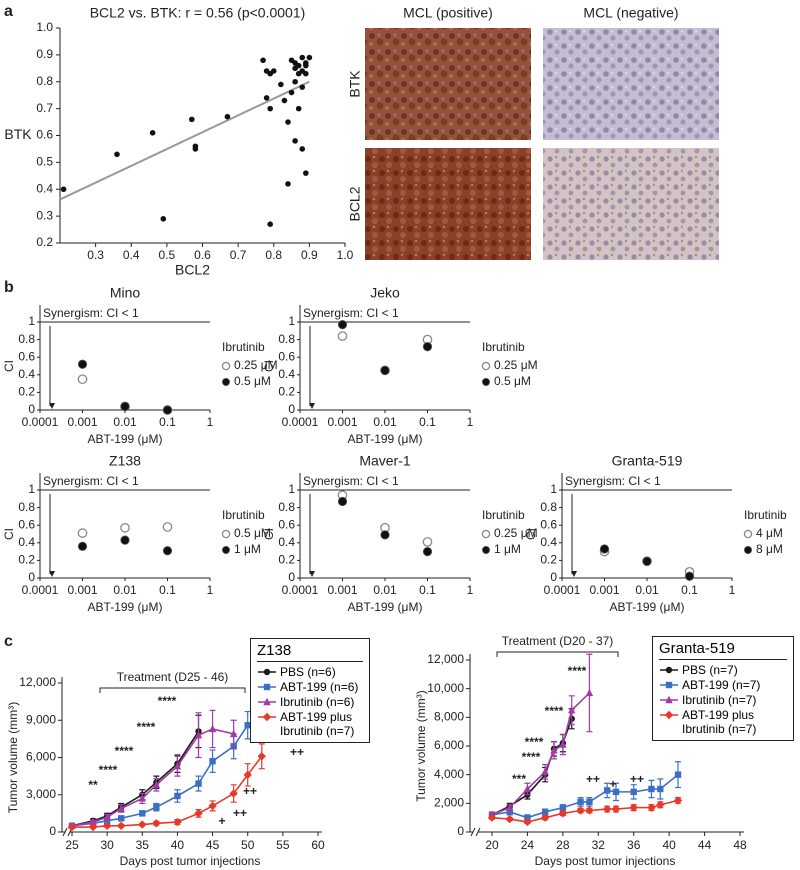 This screenshot has width=800, height=870. What do you see at coordinates (310, 702) in the screenshot?
I see `legend-entry: Ibrutinib (n=6)` at bounding box center [310, 702].